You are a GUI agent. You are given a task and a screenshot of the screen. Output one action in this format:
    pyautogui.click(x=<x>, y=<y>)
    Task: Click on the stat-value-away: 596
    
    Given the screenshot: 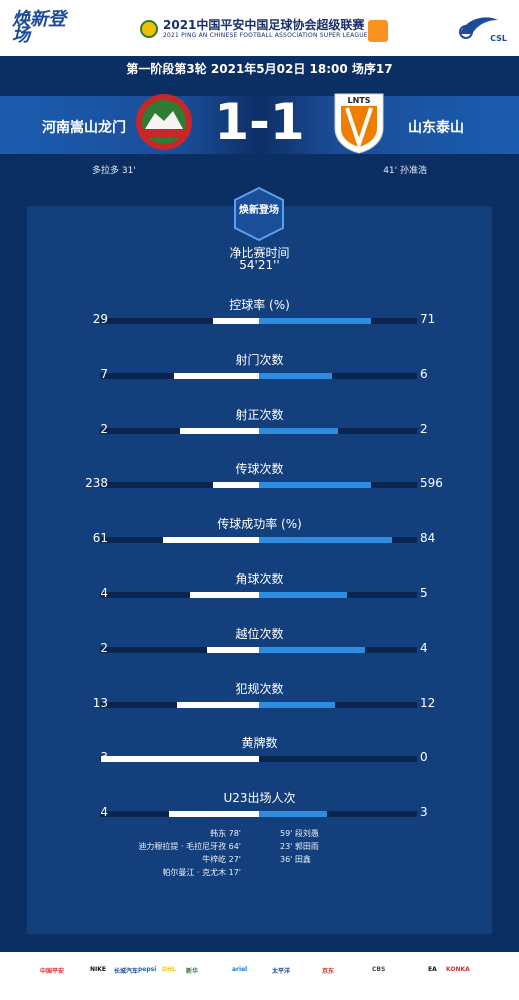 What is the action you would take?
    pyautogui.click(x=431, y=483)
    